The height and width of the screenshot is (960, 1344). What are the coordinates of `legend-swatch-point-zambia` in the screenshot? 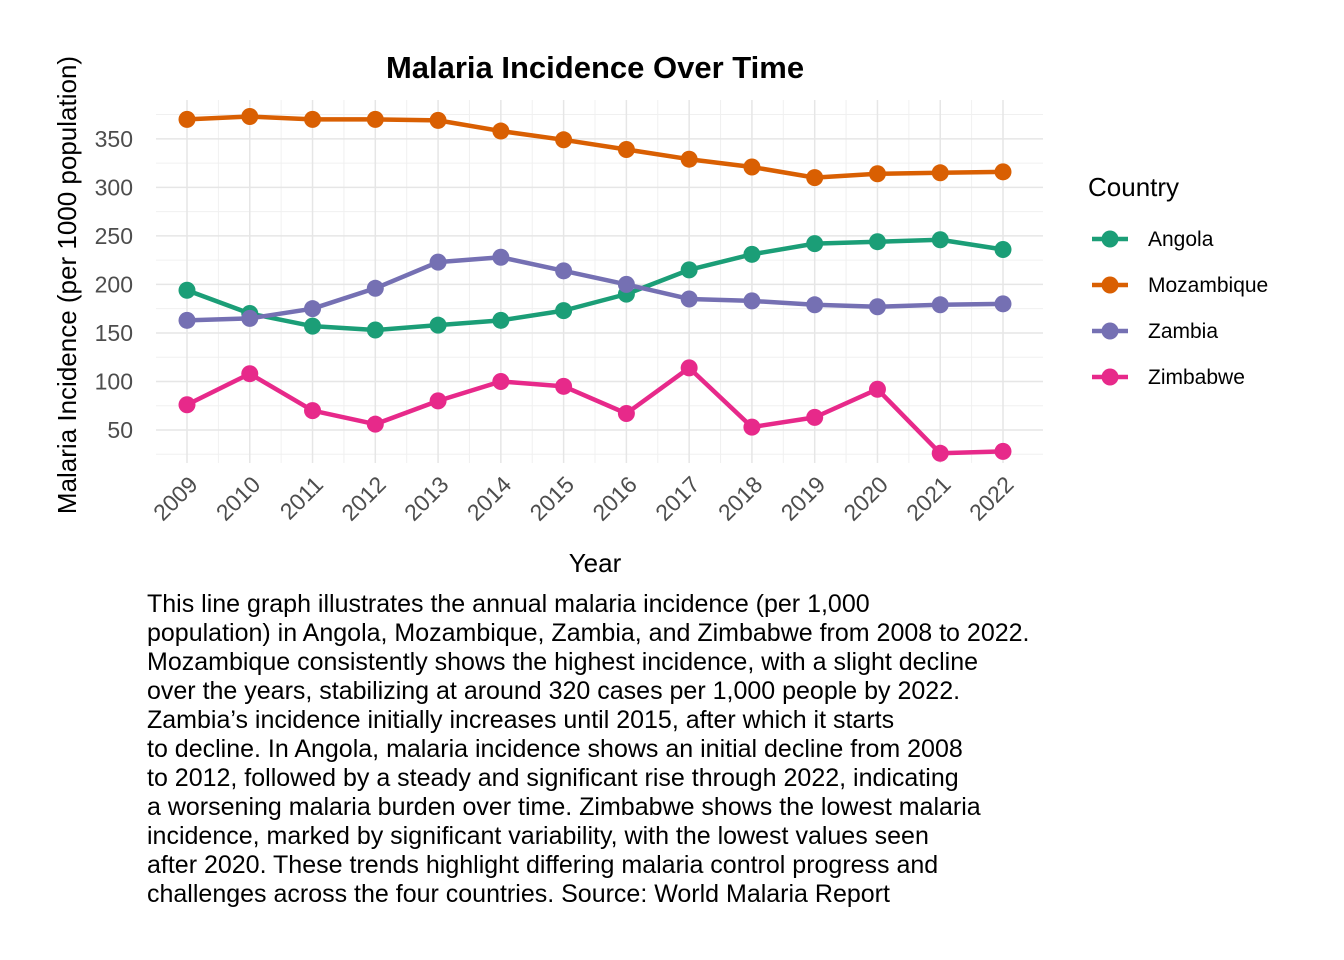 It's located at (1110, 331).